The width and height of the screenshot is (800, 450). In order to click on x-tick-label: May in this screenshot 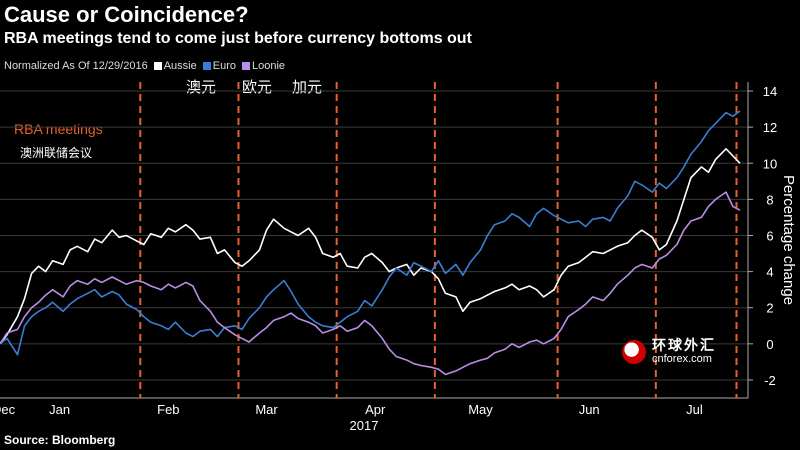, I will do `click(480, 409)`.